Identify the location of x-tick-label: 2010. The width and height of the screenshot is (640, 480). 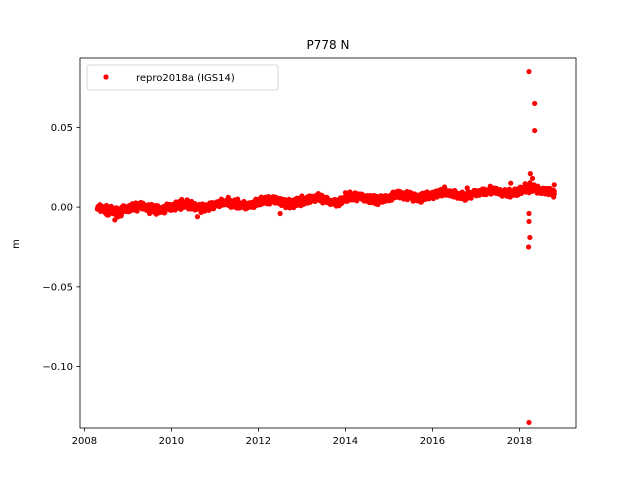
(171, 441).